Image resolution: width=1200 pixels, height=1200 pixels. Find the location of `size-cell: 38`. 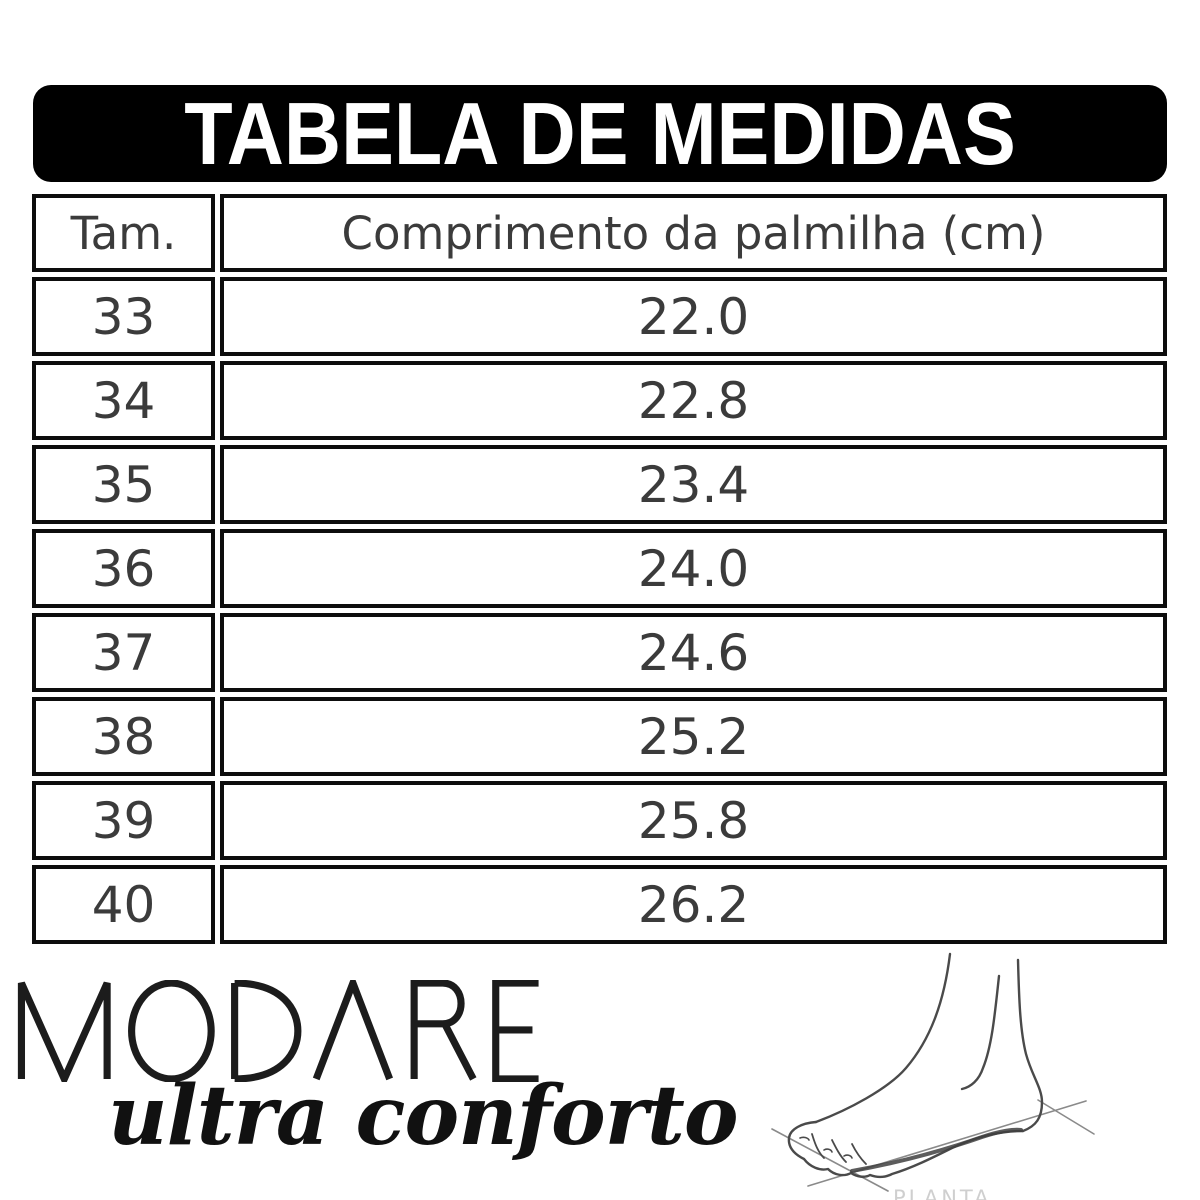

size-cell: 38 is located at coordinates (123, 736).